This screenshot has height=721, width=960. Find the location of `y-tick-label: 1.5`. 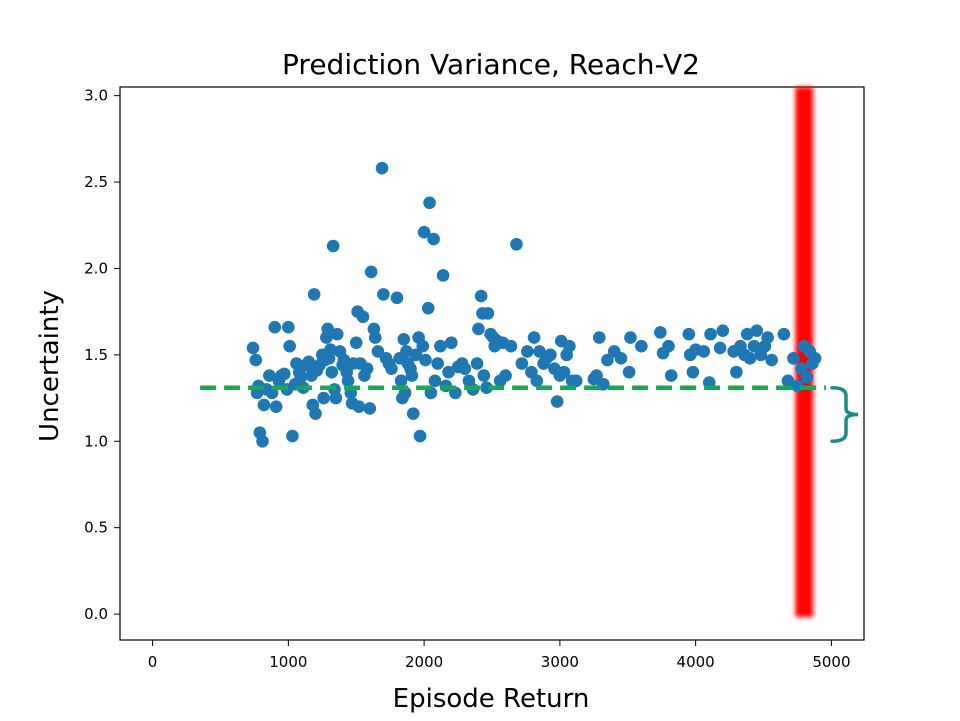

y-tick-label: 1.5 is located at coordinates (96, 355).